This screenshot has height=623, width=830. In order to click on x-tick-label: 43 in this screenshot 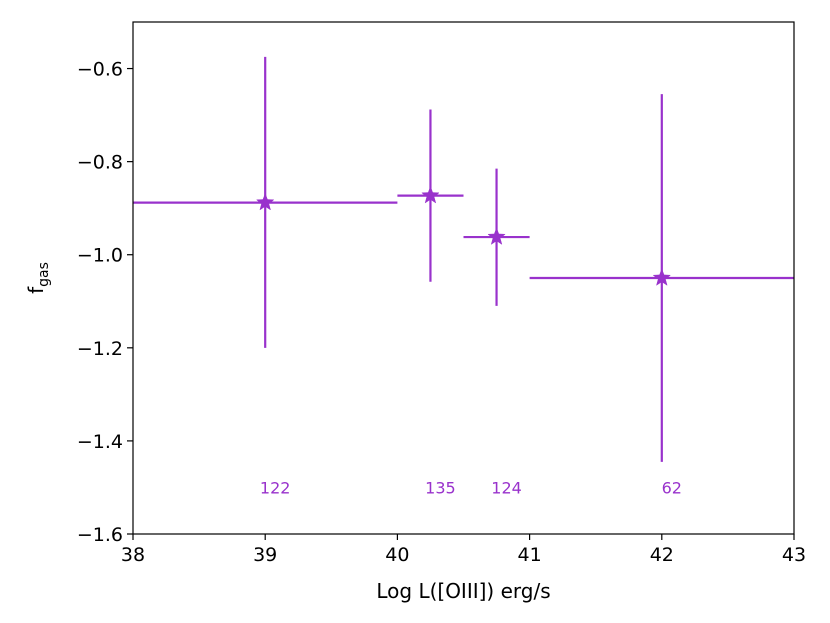, I will do `click(794, 555)`.